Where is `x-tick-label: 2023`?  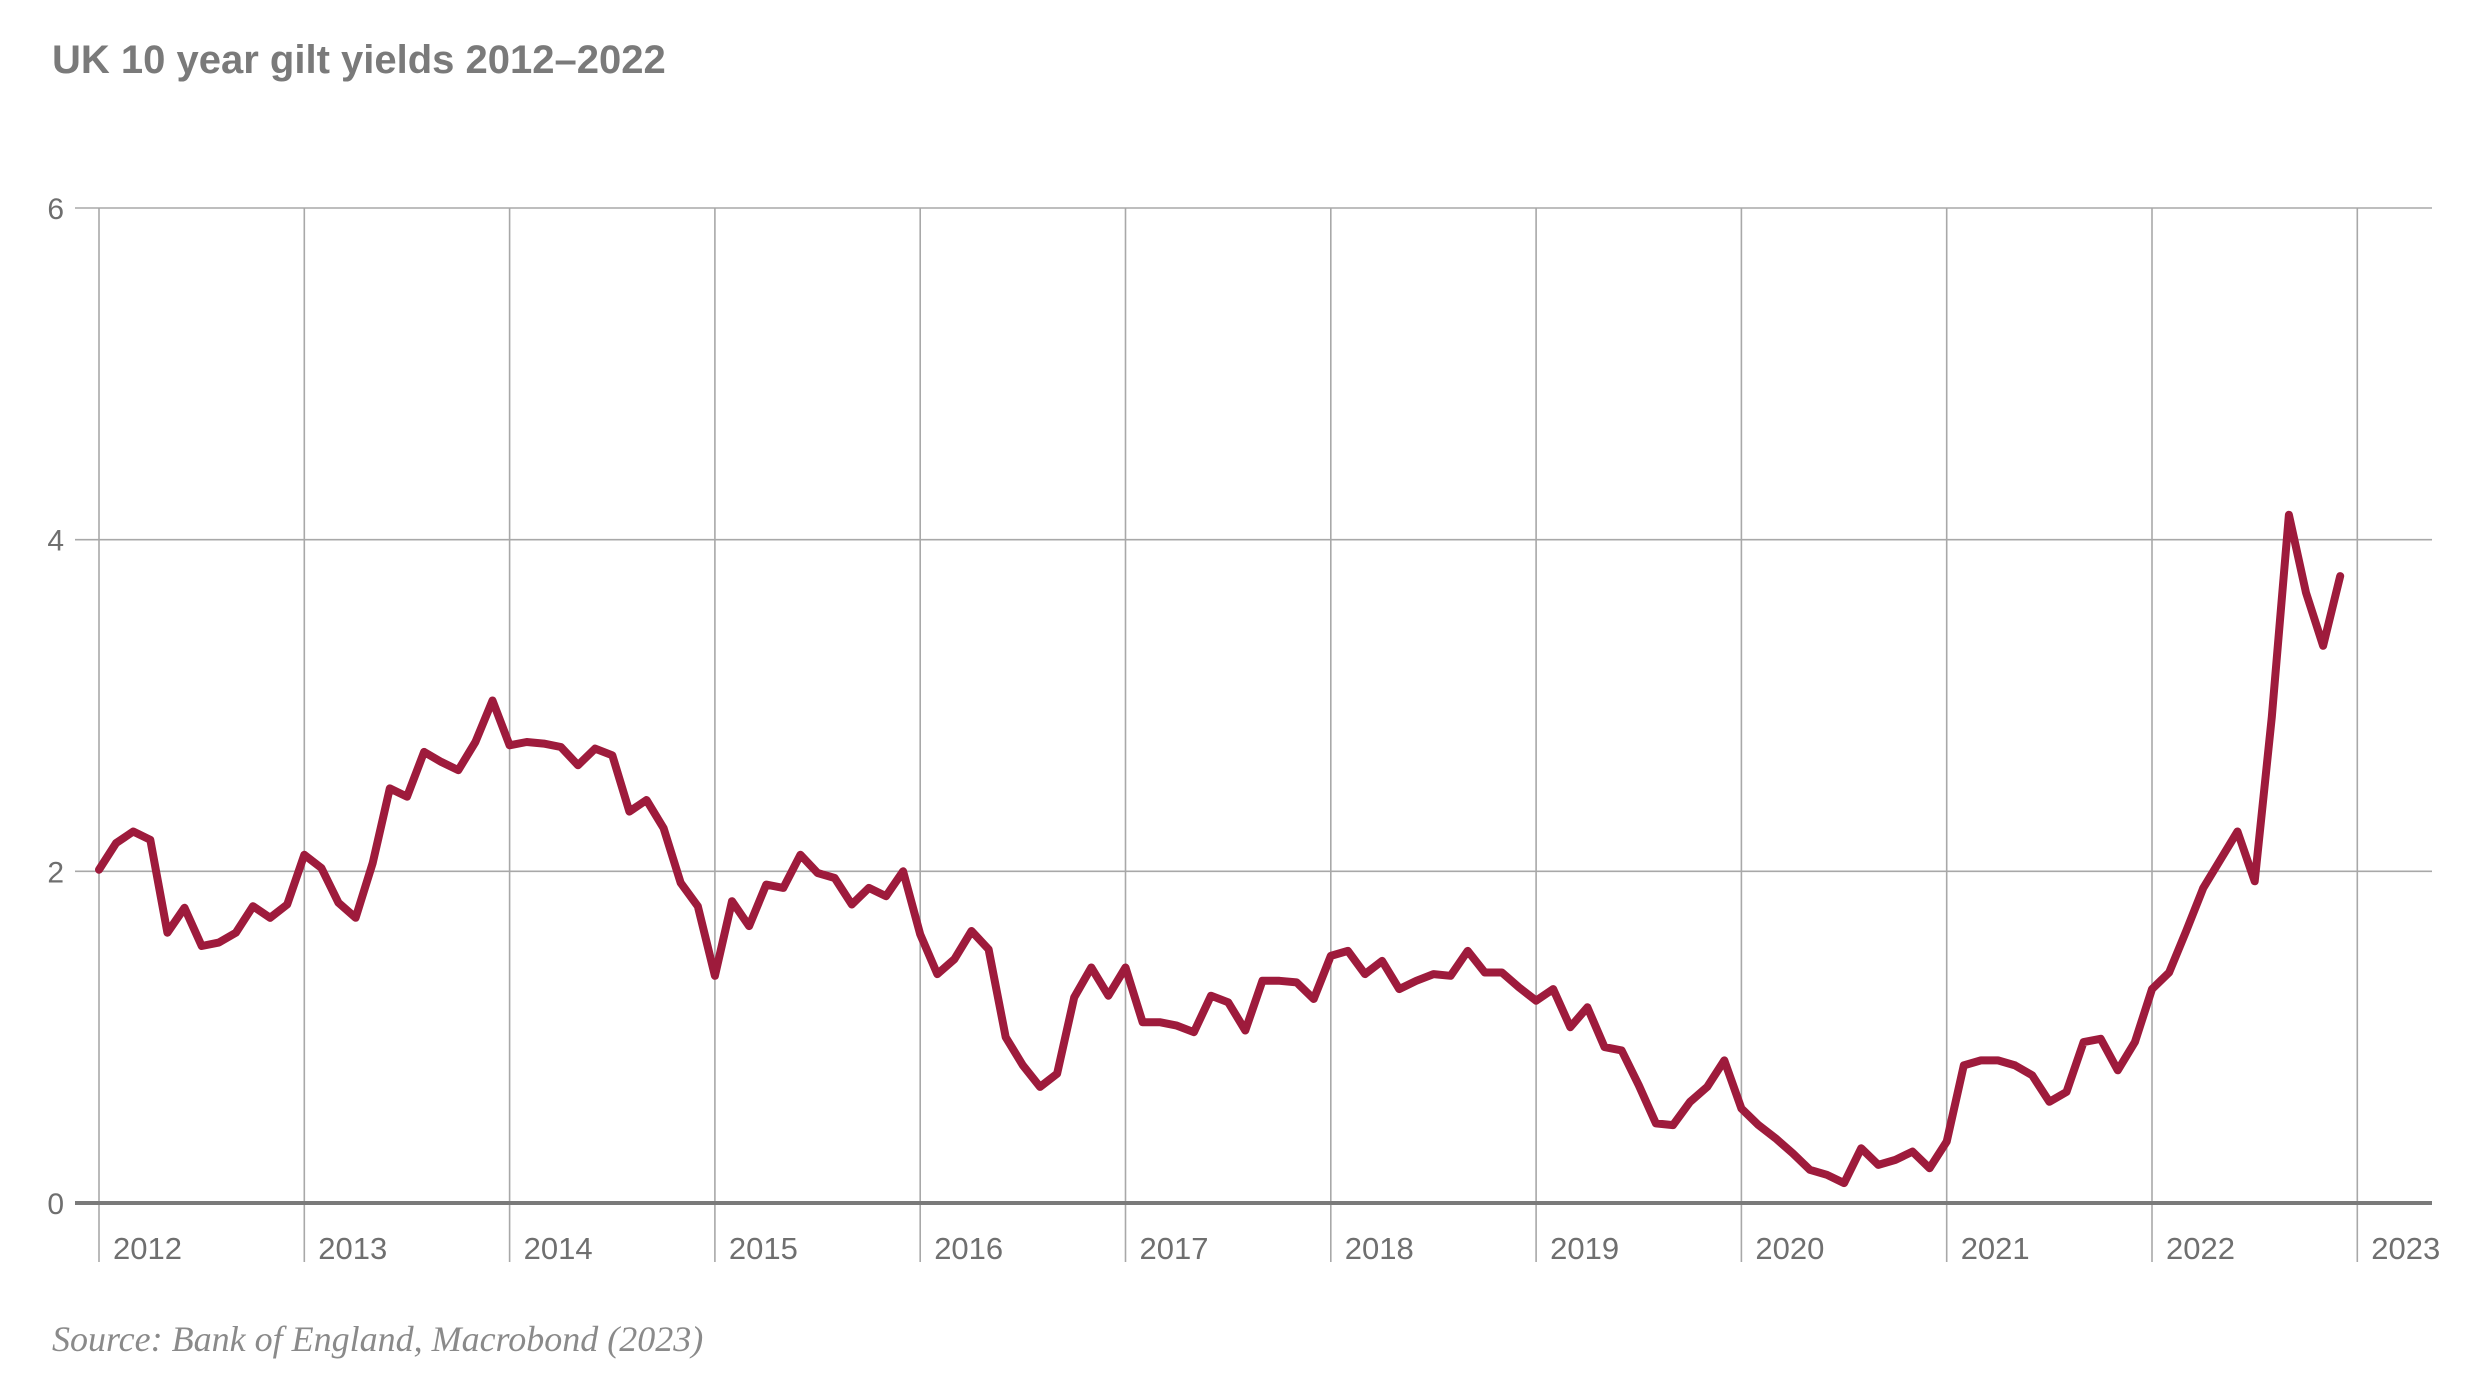 x-tick-label: 2023 is located at coordinates (2405, 1248).